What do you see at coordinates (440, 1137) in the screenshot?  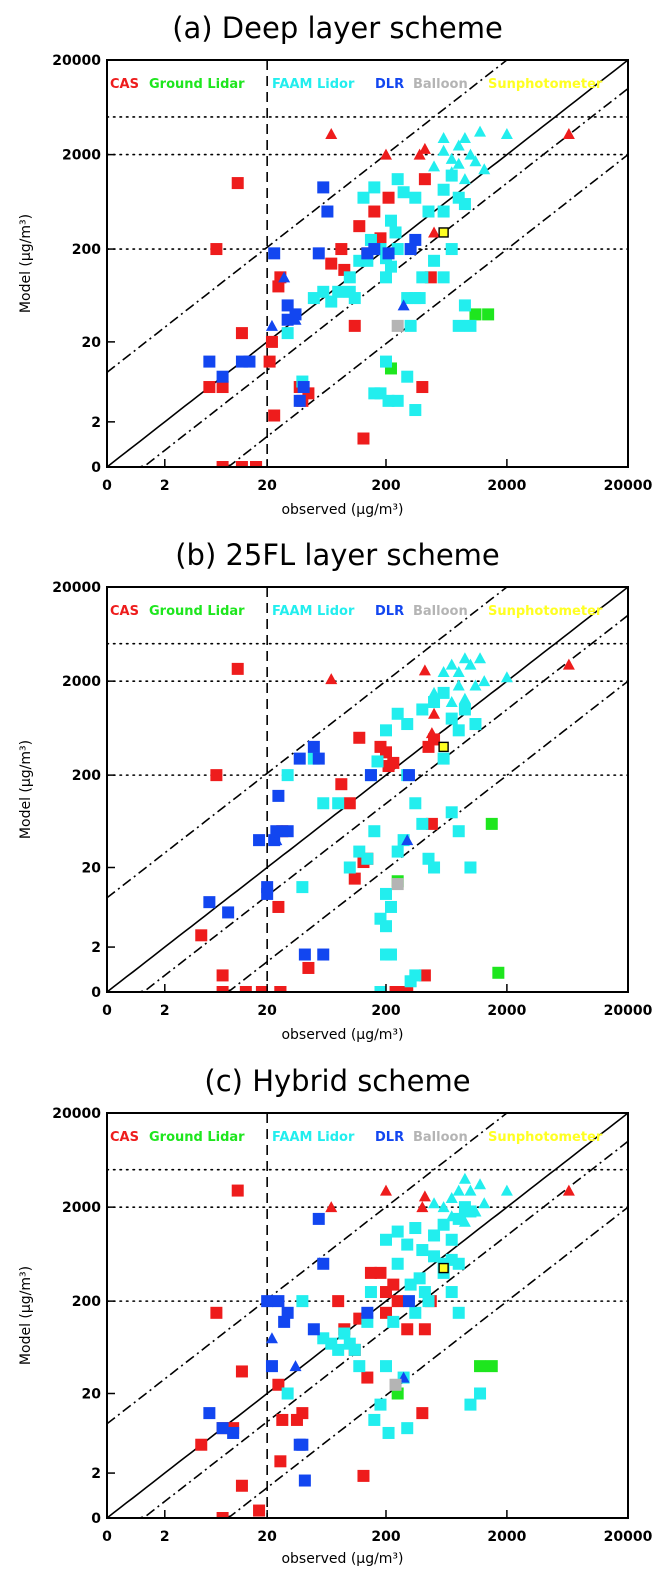 I see `legend-entry: Balloon` at bounding box center [440, 1137].